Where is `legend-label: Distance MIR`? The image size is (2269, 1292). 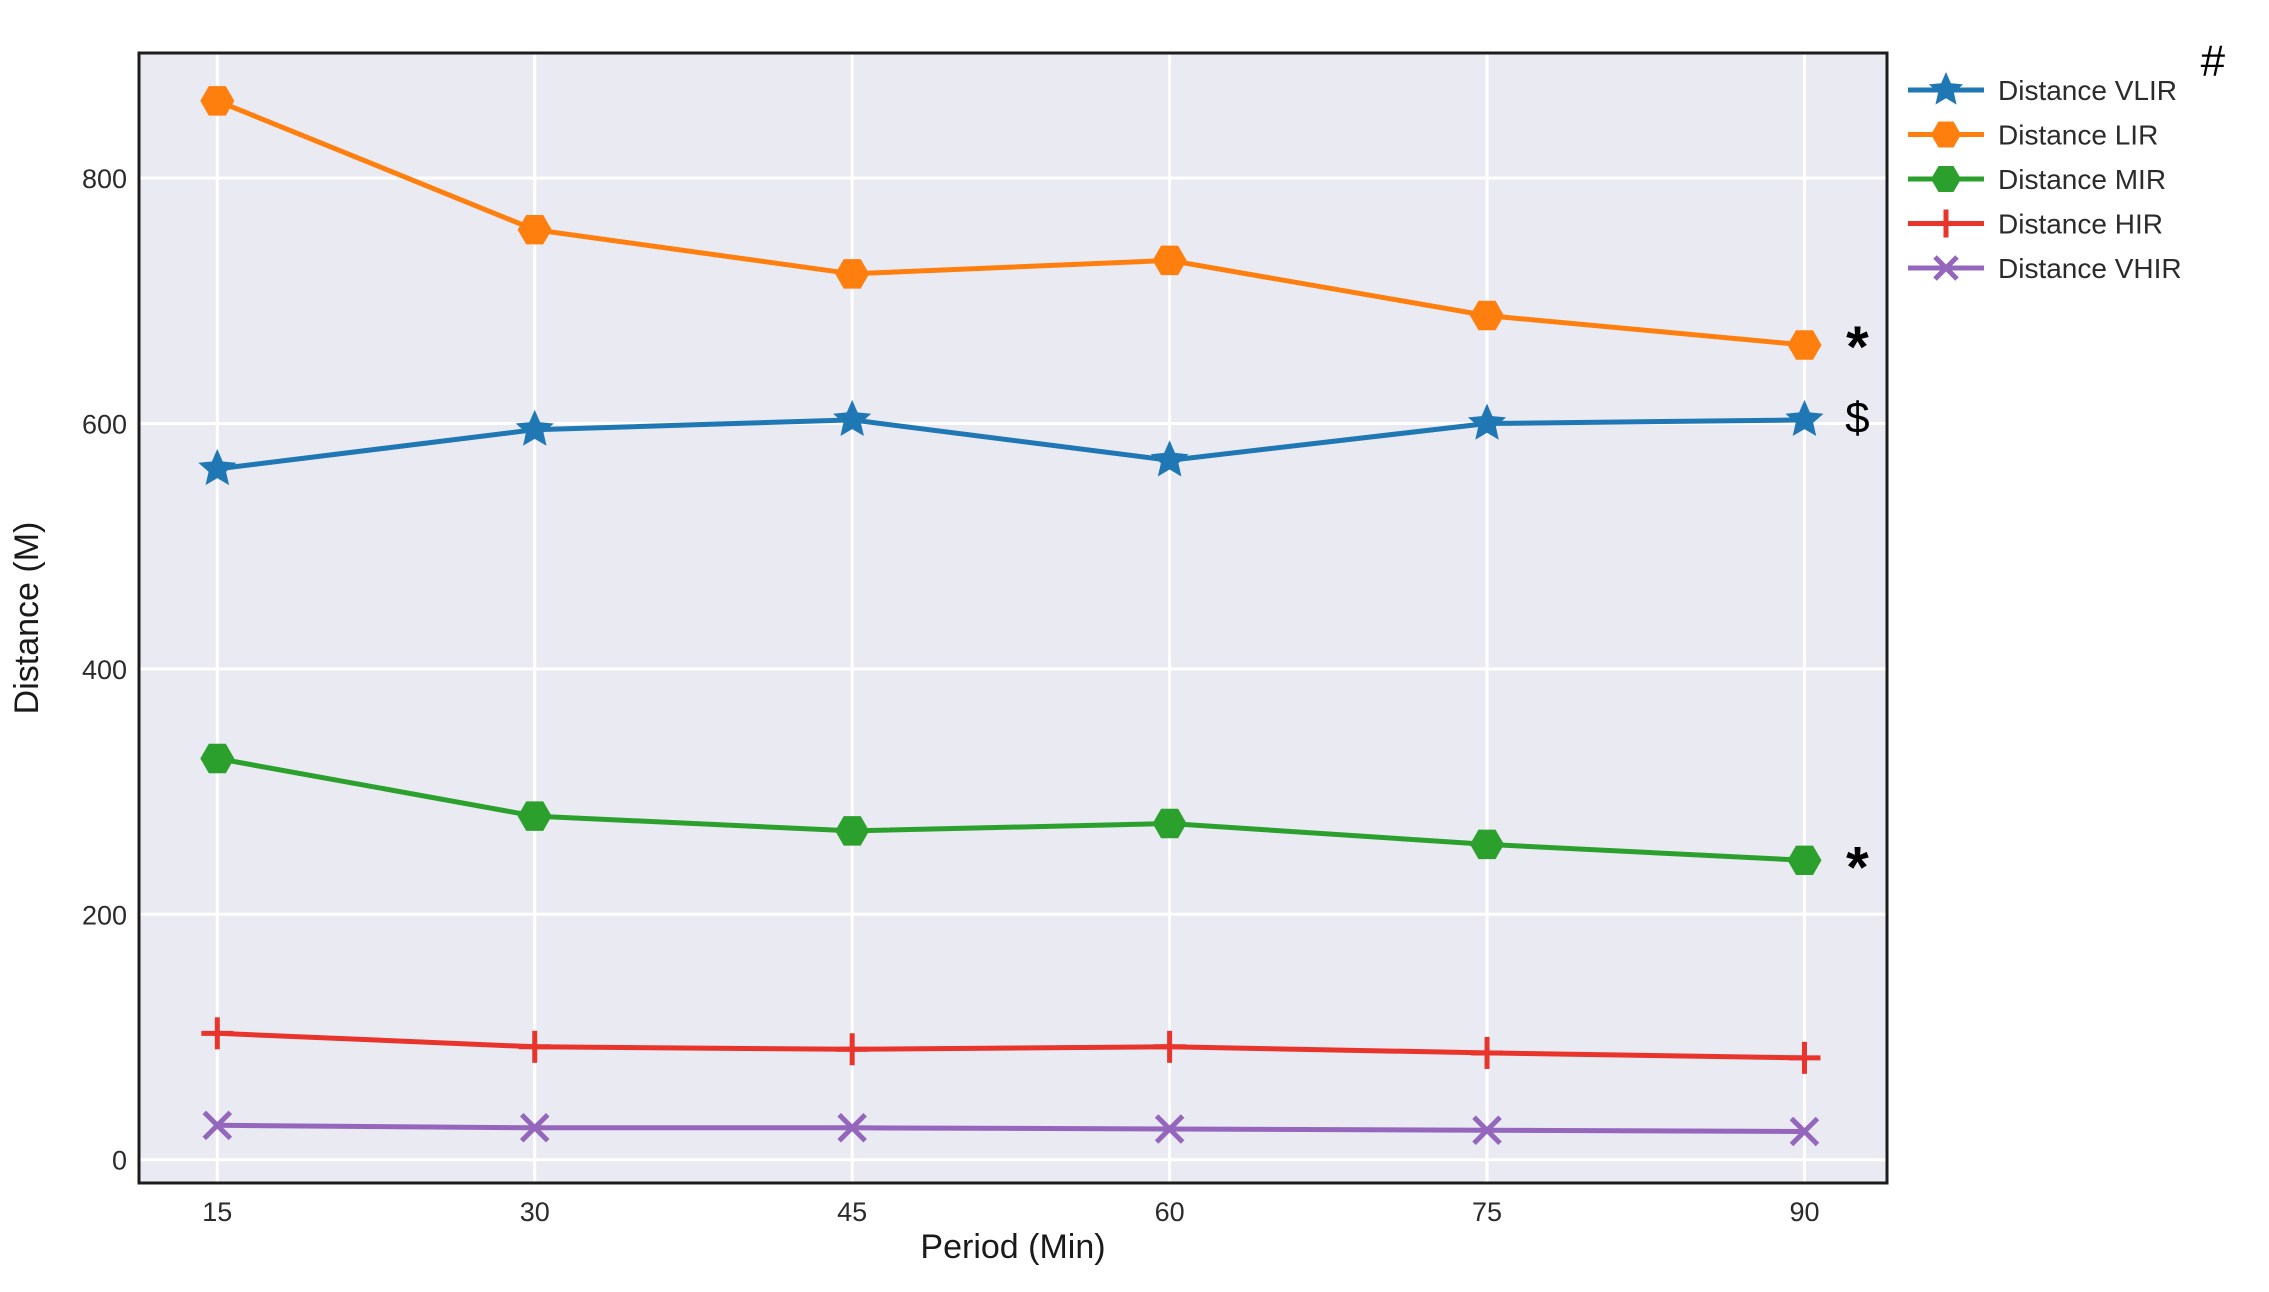
legend-label: Distance MIR is located at coordinates (2082, 179).